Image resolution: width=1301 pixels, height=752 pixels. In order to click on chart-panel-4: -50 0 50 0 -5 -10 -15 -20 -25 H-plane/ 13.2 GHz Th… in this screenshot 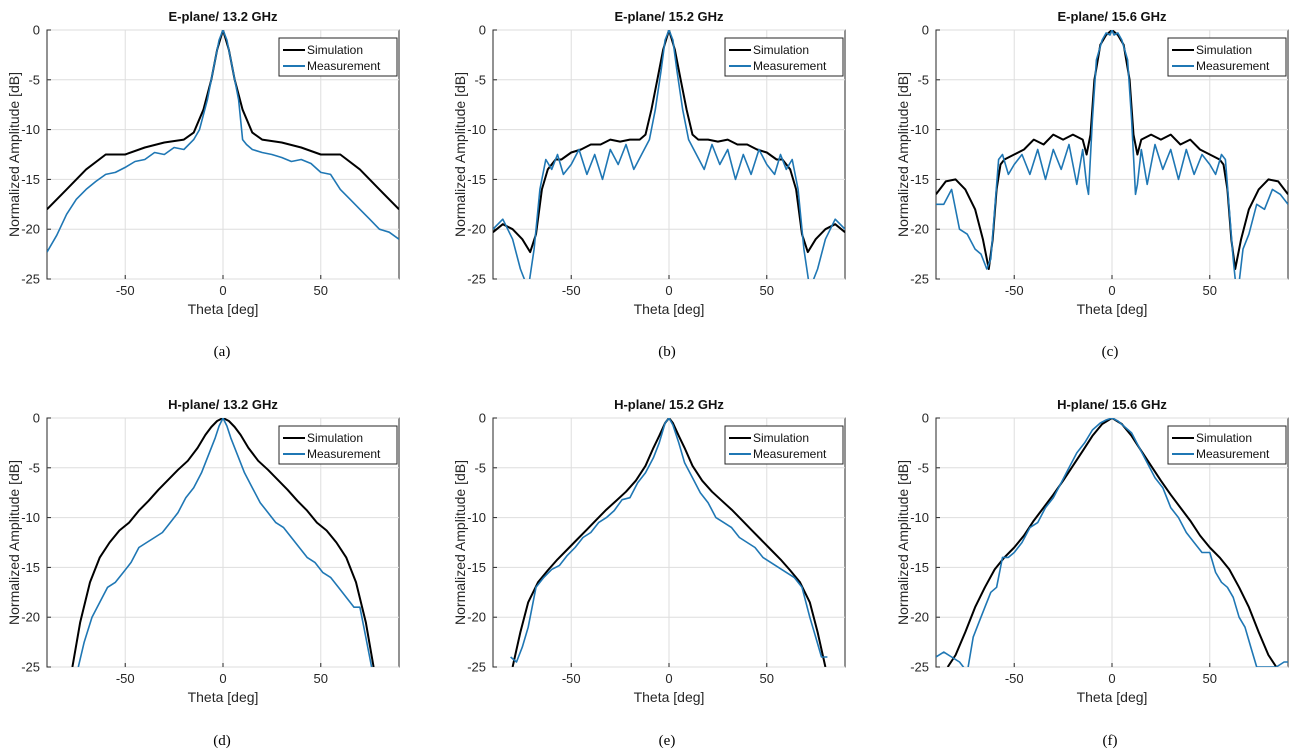, I will do `click(203, 551)`.